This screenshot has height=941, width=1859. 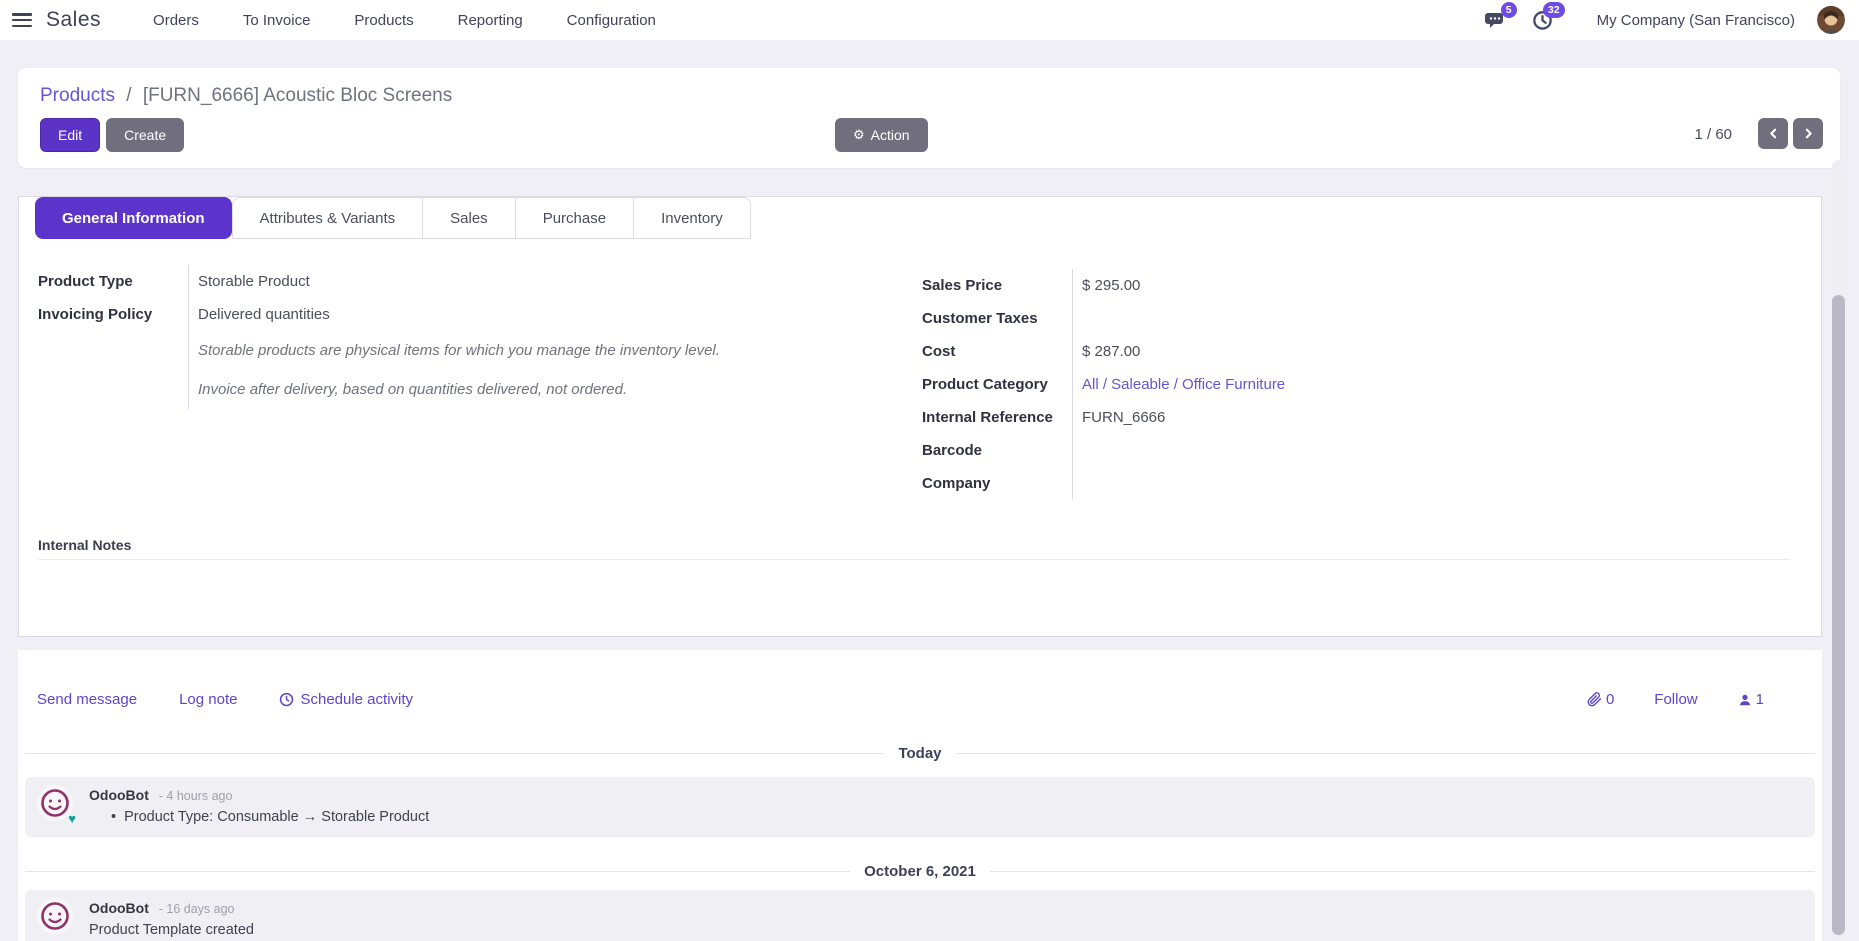 What do you see at coordinates (145, 135) in the screenshot?
I see `create-button: Create` at bounding box center [145, 135].